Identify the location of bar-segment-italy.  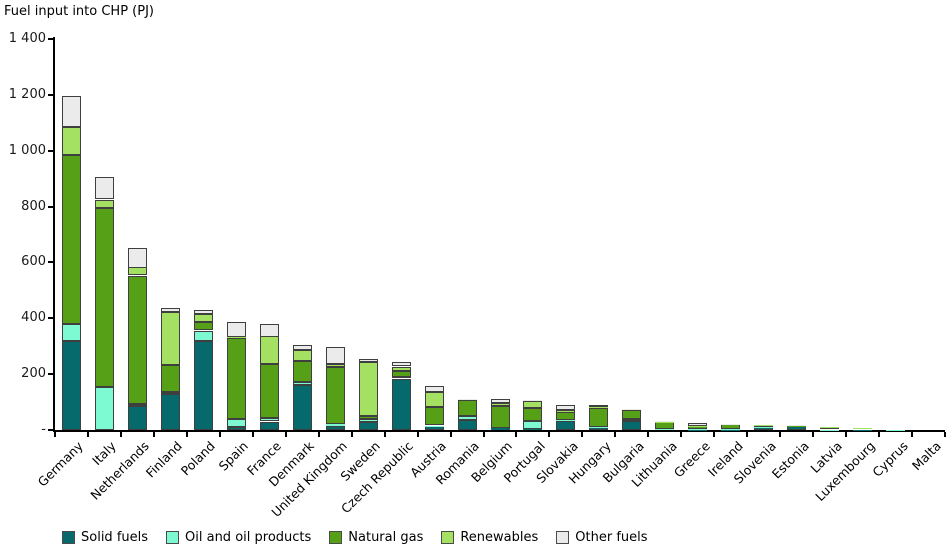
(104, 188).